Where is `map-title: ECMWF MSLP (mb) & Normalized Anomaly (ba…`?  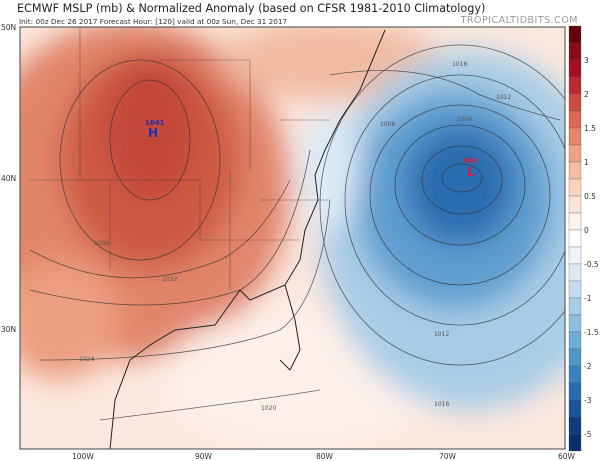 map-title: ECMWF MSLP (mb) & Normalized Anomaly (ba… is located at coordinates (251, 8).